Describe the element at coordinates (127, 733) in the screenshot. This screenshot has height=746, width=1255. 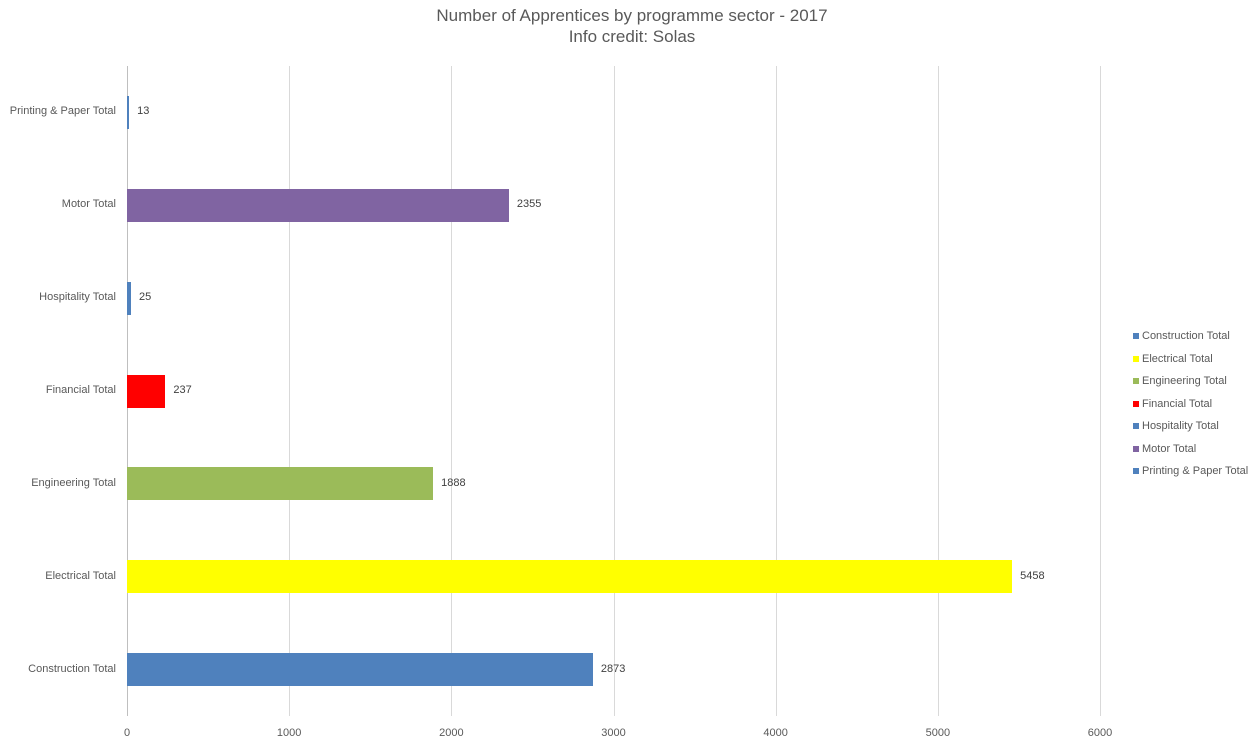
I see `x-tick-label: 0` at that location.